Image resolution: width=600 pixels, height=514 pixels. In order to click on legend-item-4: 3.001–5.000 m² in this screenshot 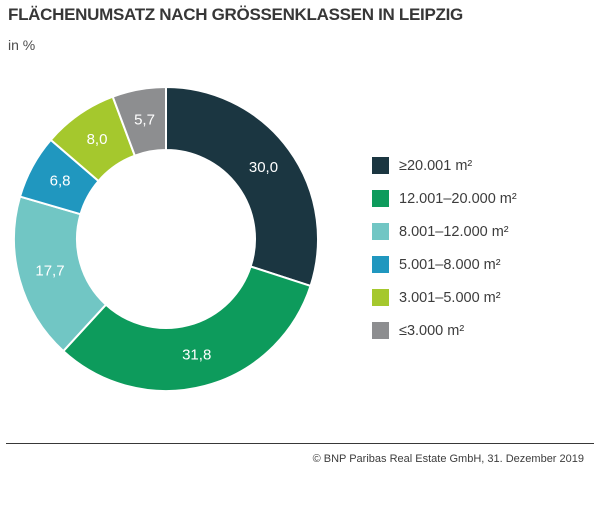, I will do `click(444, 297)`.